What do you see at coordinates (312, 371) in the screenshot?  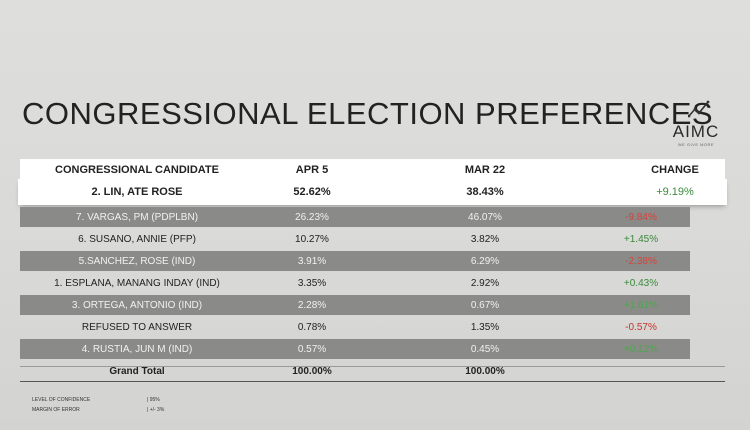 I see `total-apr: 100.00%` at bounding box center [312, 371].